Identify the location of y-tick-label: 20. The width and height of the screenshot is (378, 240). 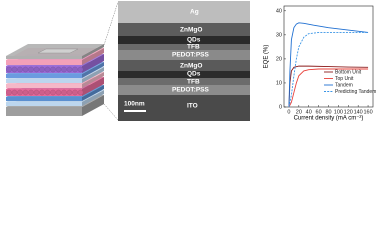
(279, 59).